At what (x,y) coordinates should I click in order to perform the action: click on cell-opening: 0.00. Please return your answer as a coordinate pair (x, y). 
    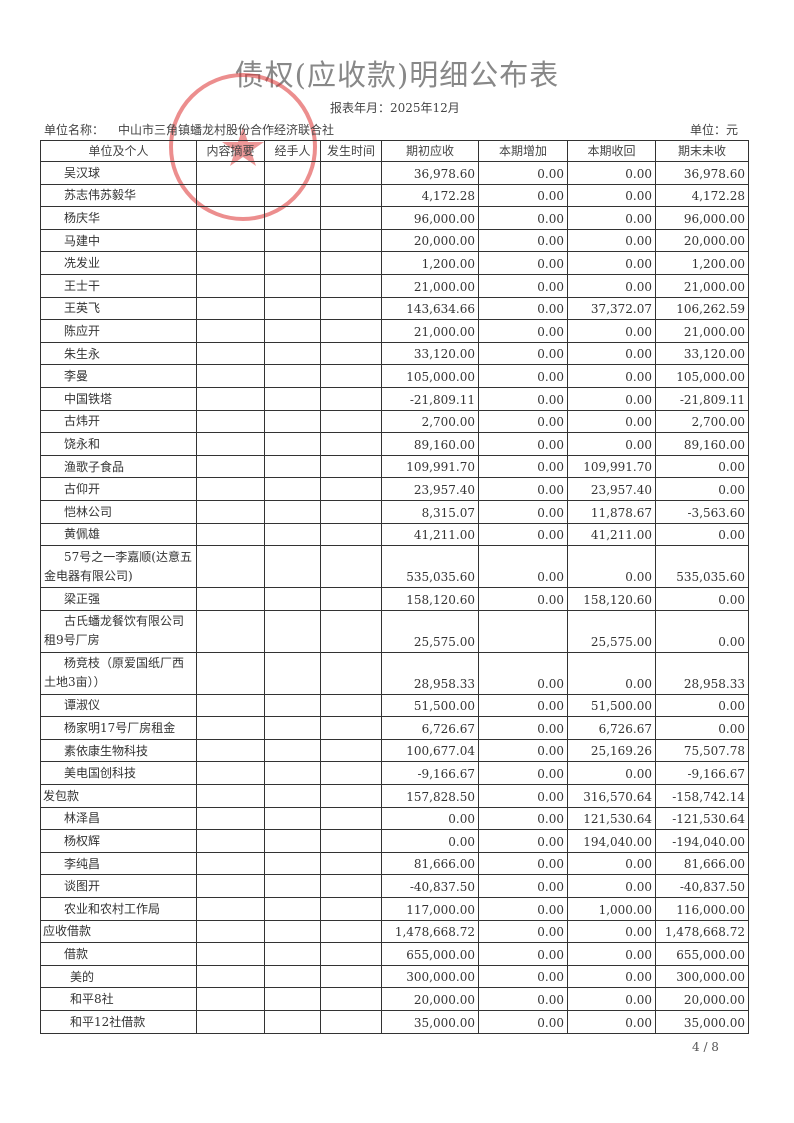
    Looking at the image, I should click on (430, 841).